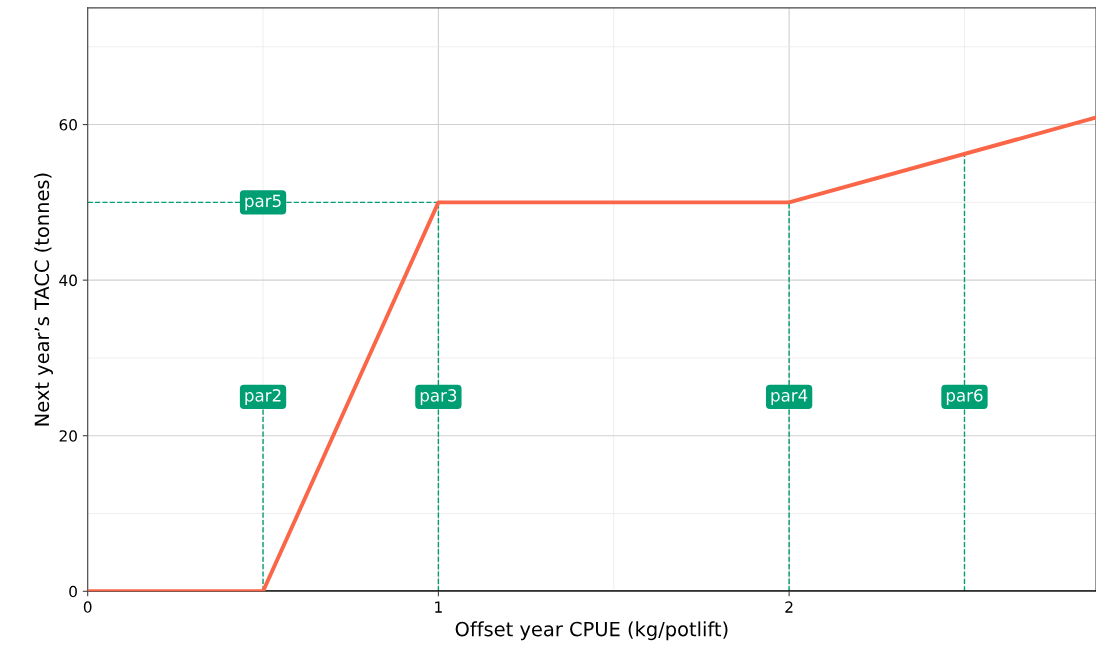 This screenshot has height=657, width=1096. I want to click on x-tick-label: 1, so click(438, 607).